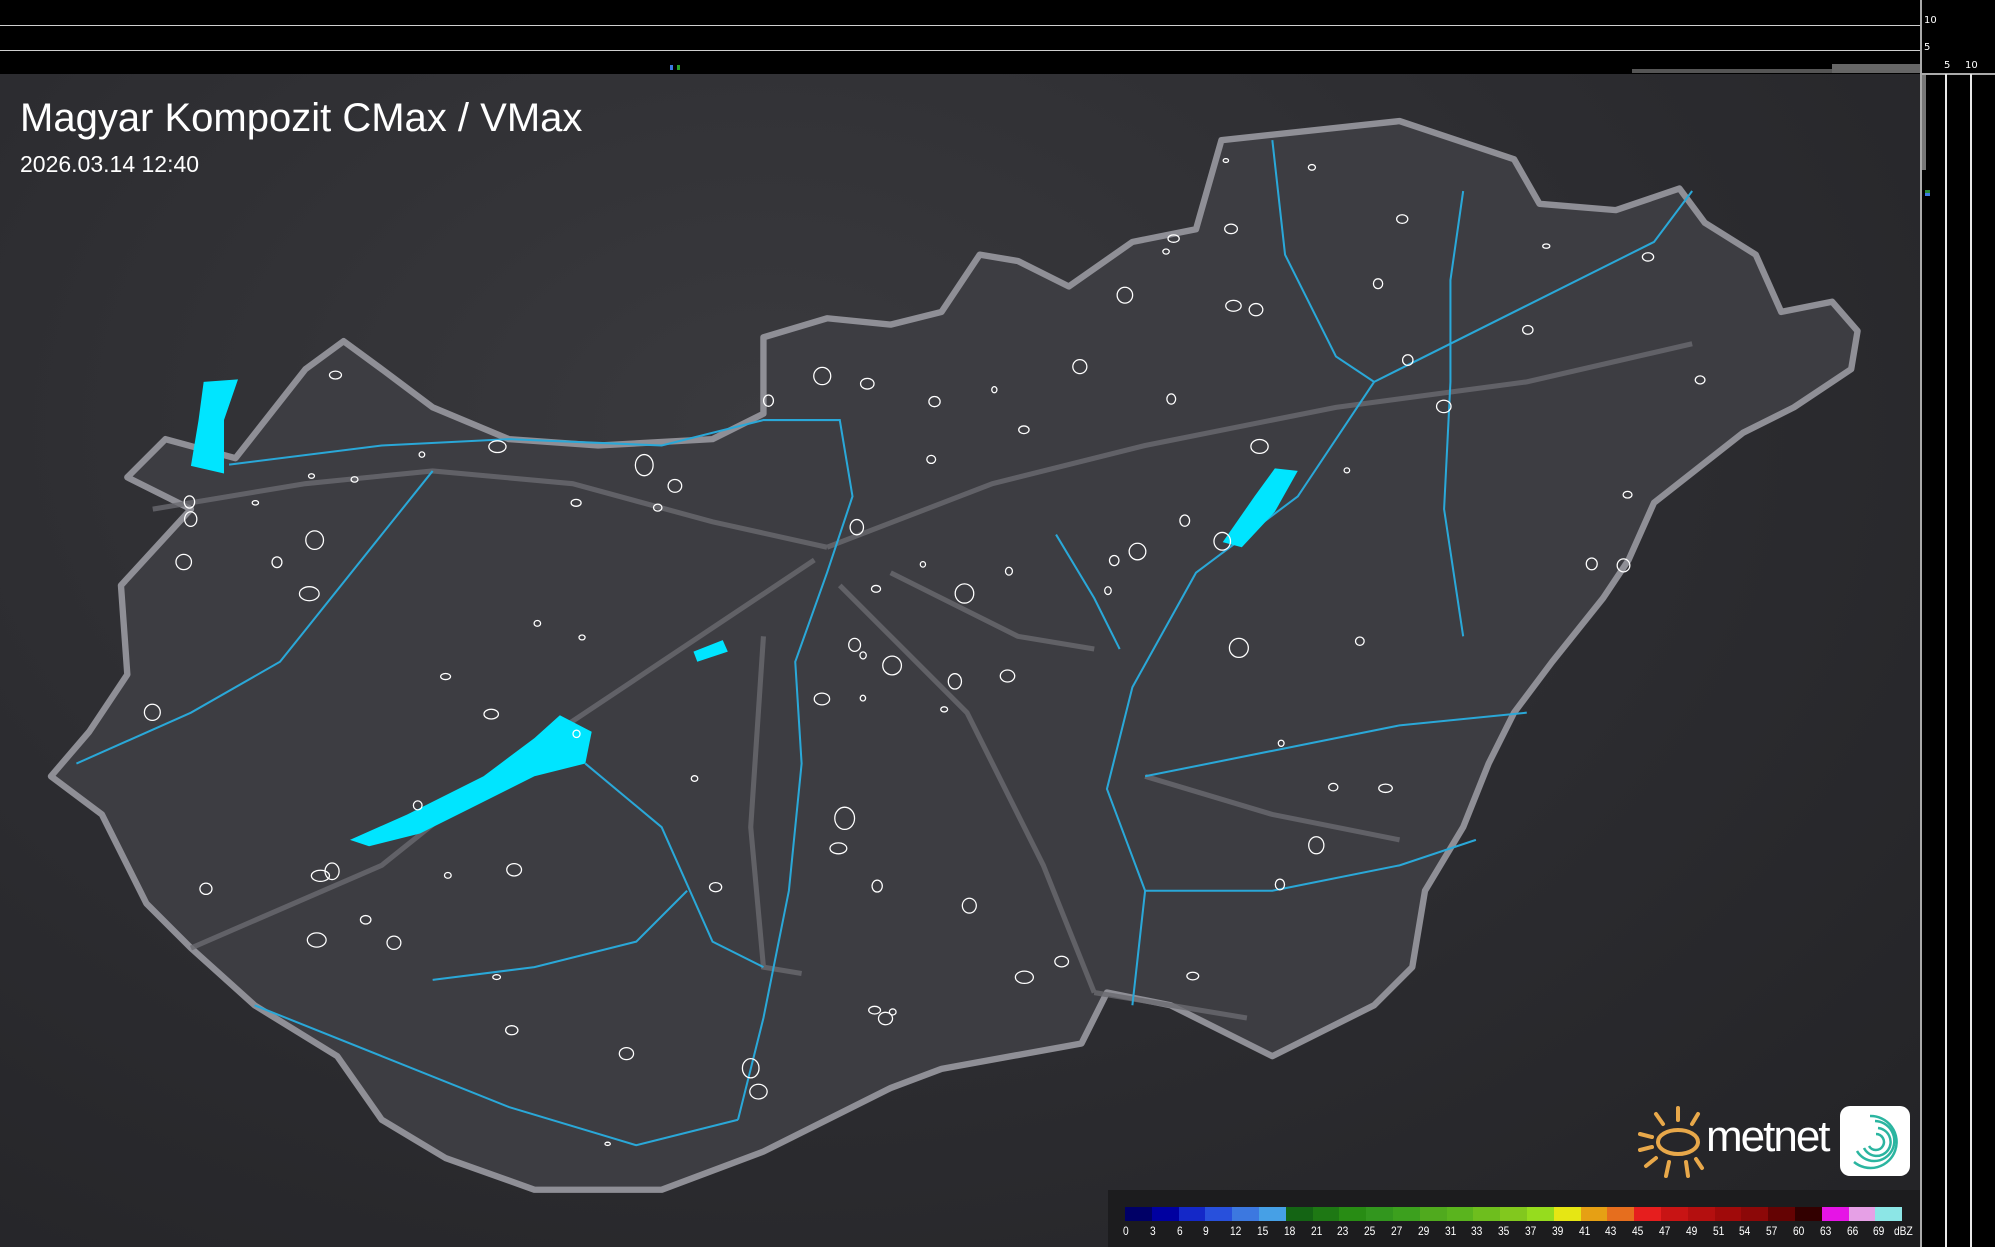 This screenshot has height=1247, width=1995. I want to click on legend-label: 37, so click(1531, 1231).